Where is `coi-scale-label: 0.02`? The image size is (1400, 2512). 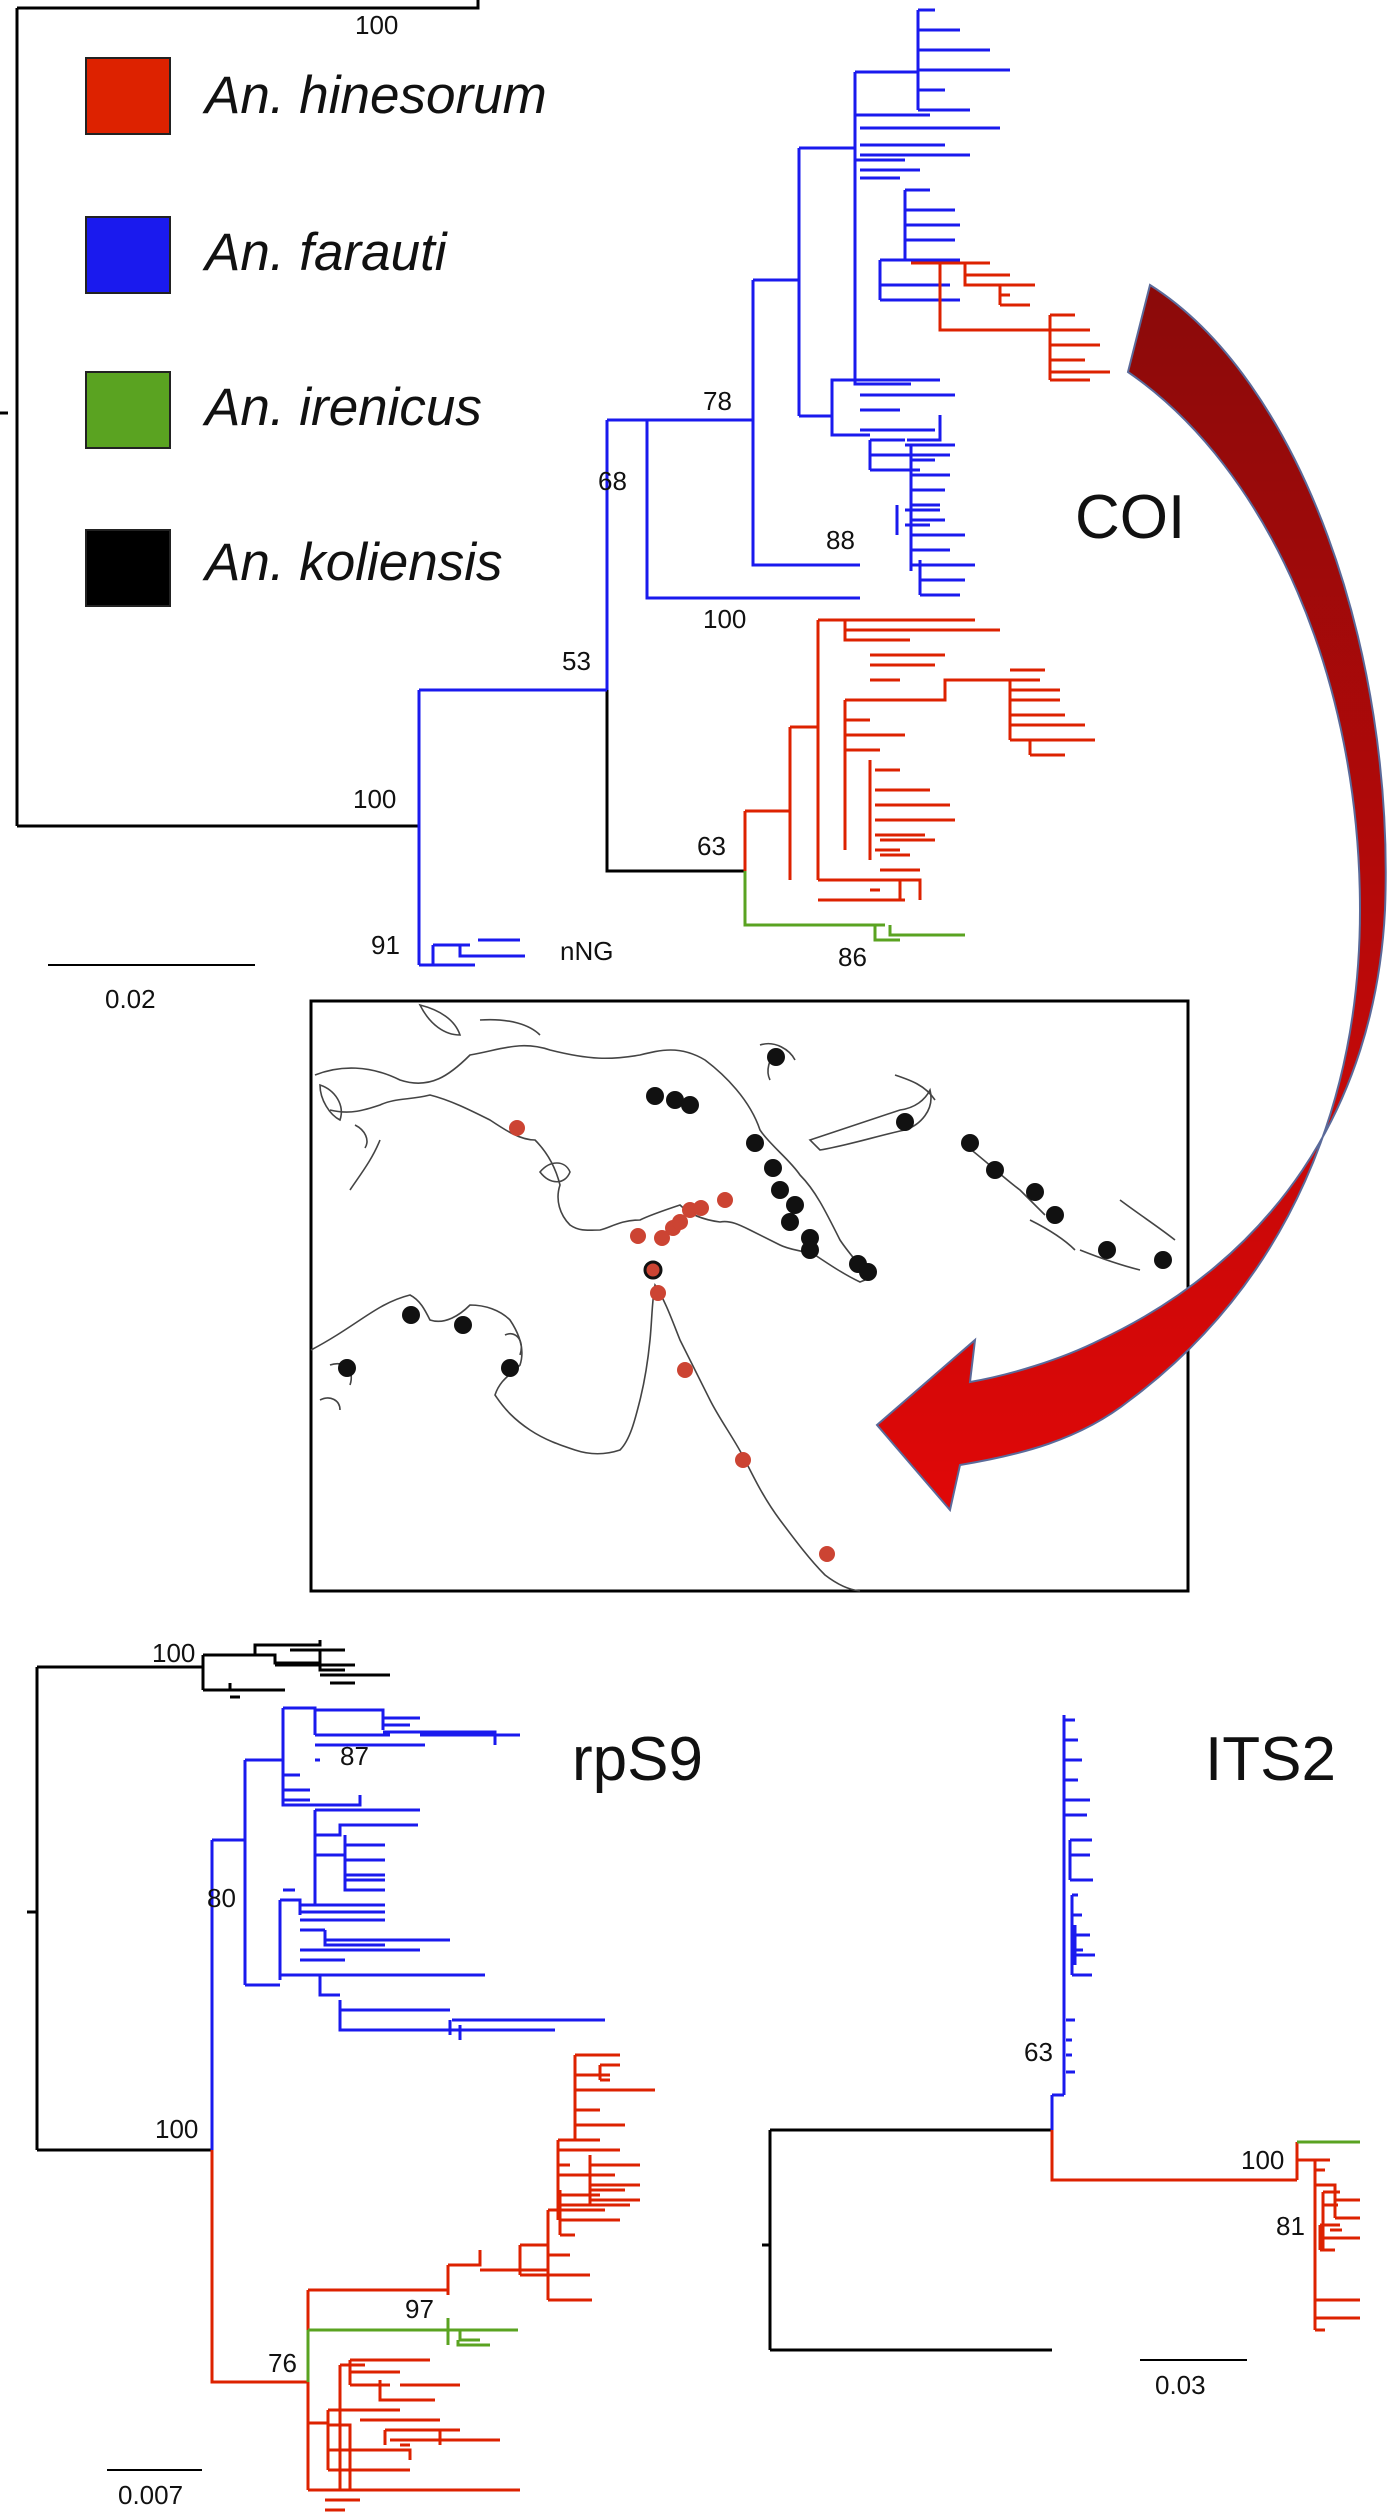 coi-scale-label: 0.02 is located at coordinates (130, 999).